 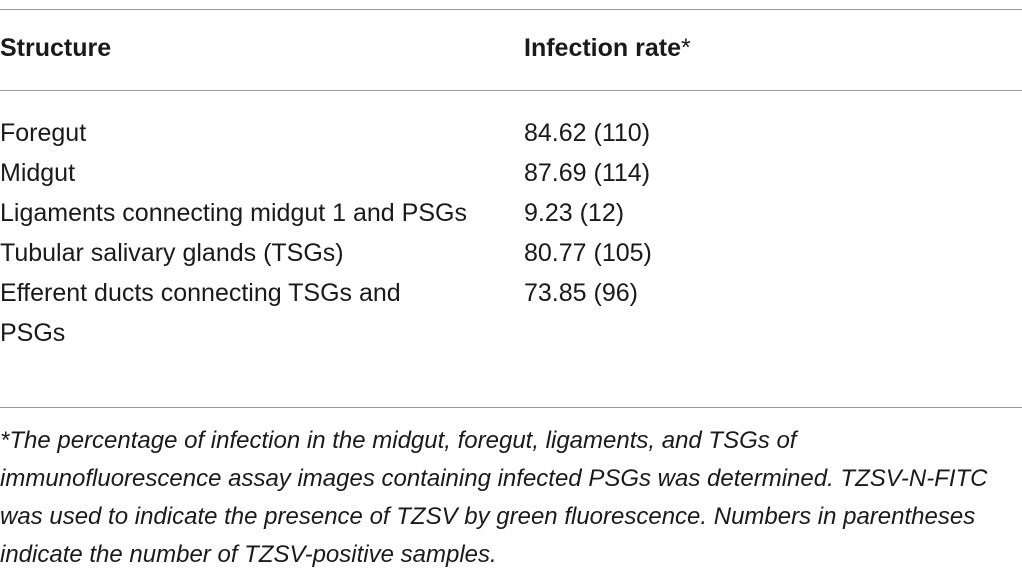 I want to click on header-footnote-mark: *, so click(x=685, y=48).